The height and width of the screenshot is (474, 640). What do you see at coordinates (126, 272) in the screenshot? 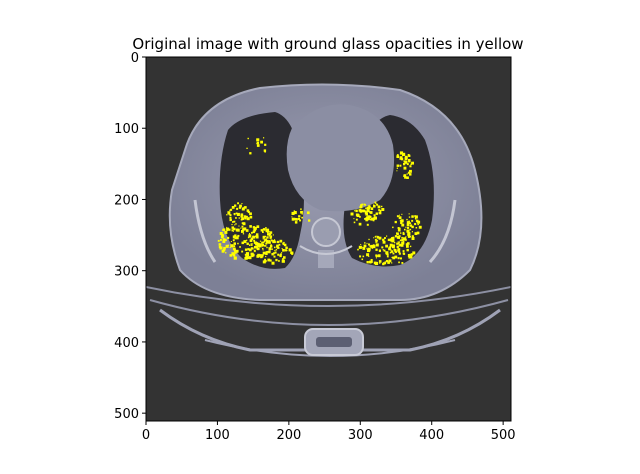
I see `y-tick-label: 300` at bounding box center [126, 272].